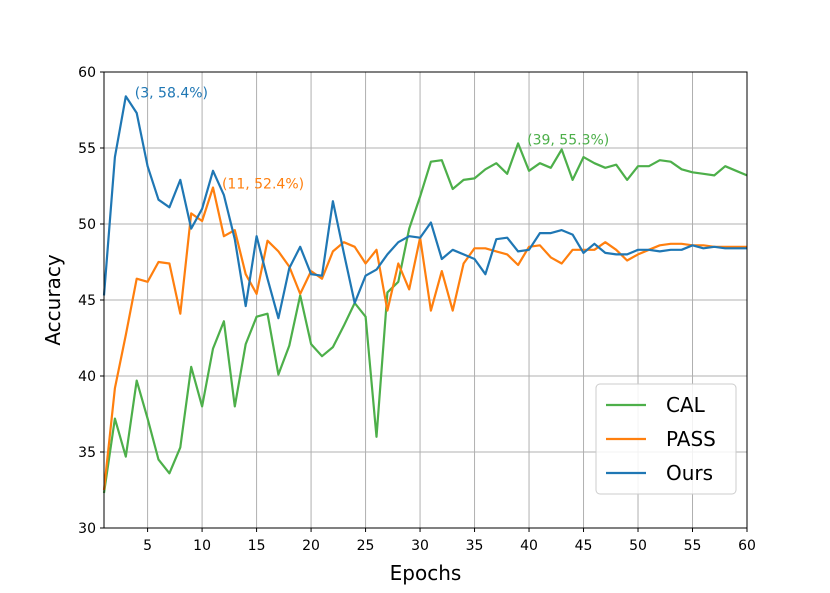  Describe the element at coordinates (475, 546) in the screenshot. I see `x-tick-label: 35` at that location.